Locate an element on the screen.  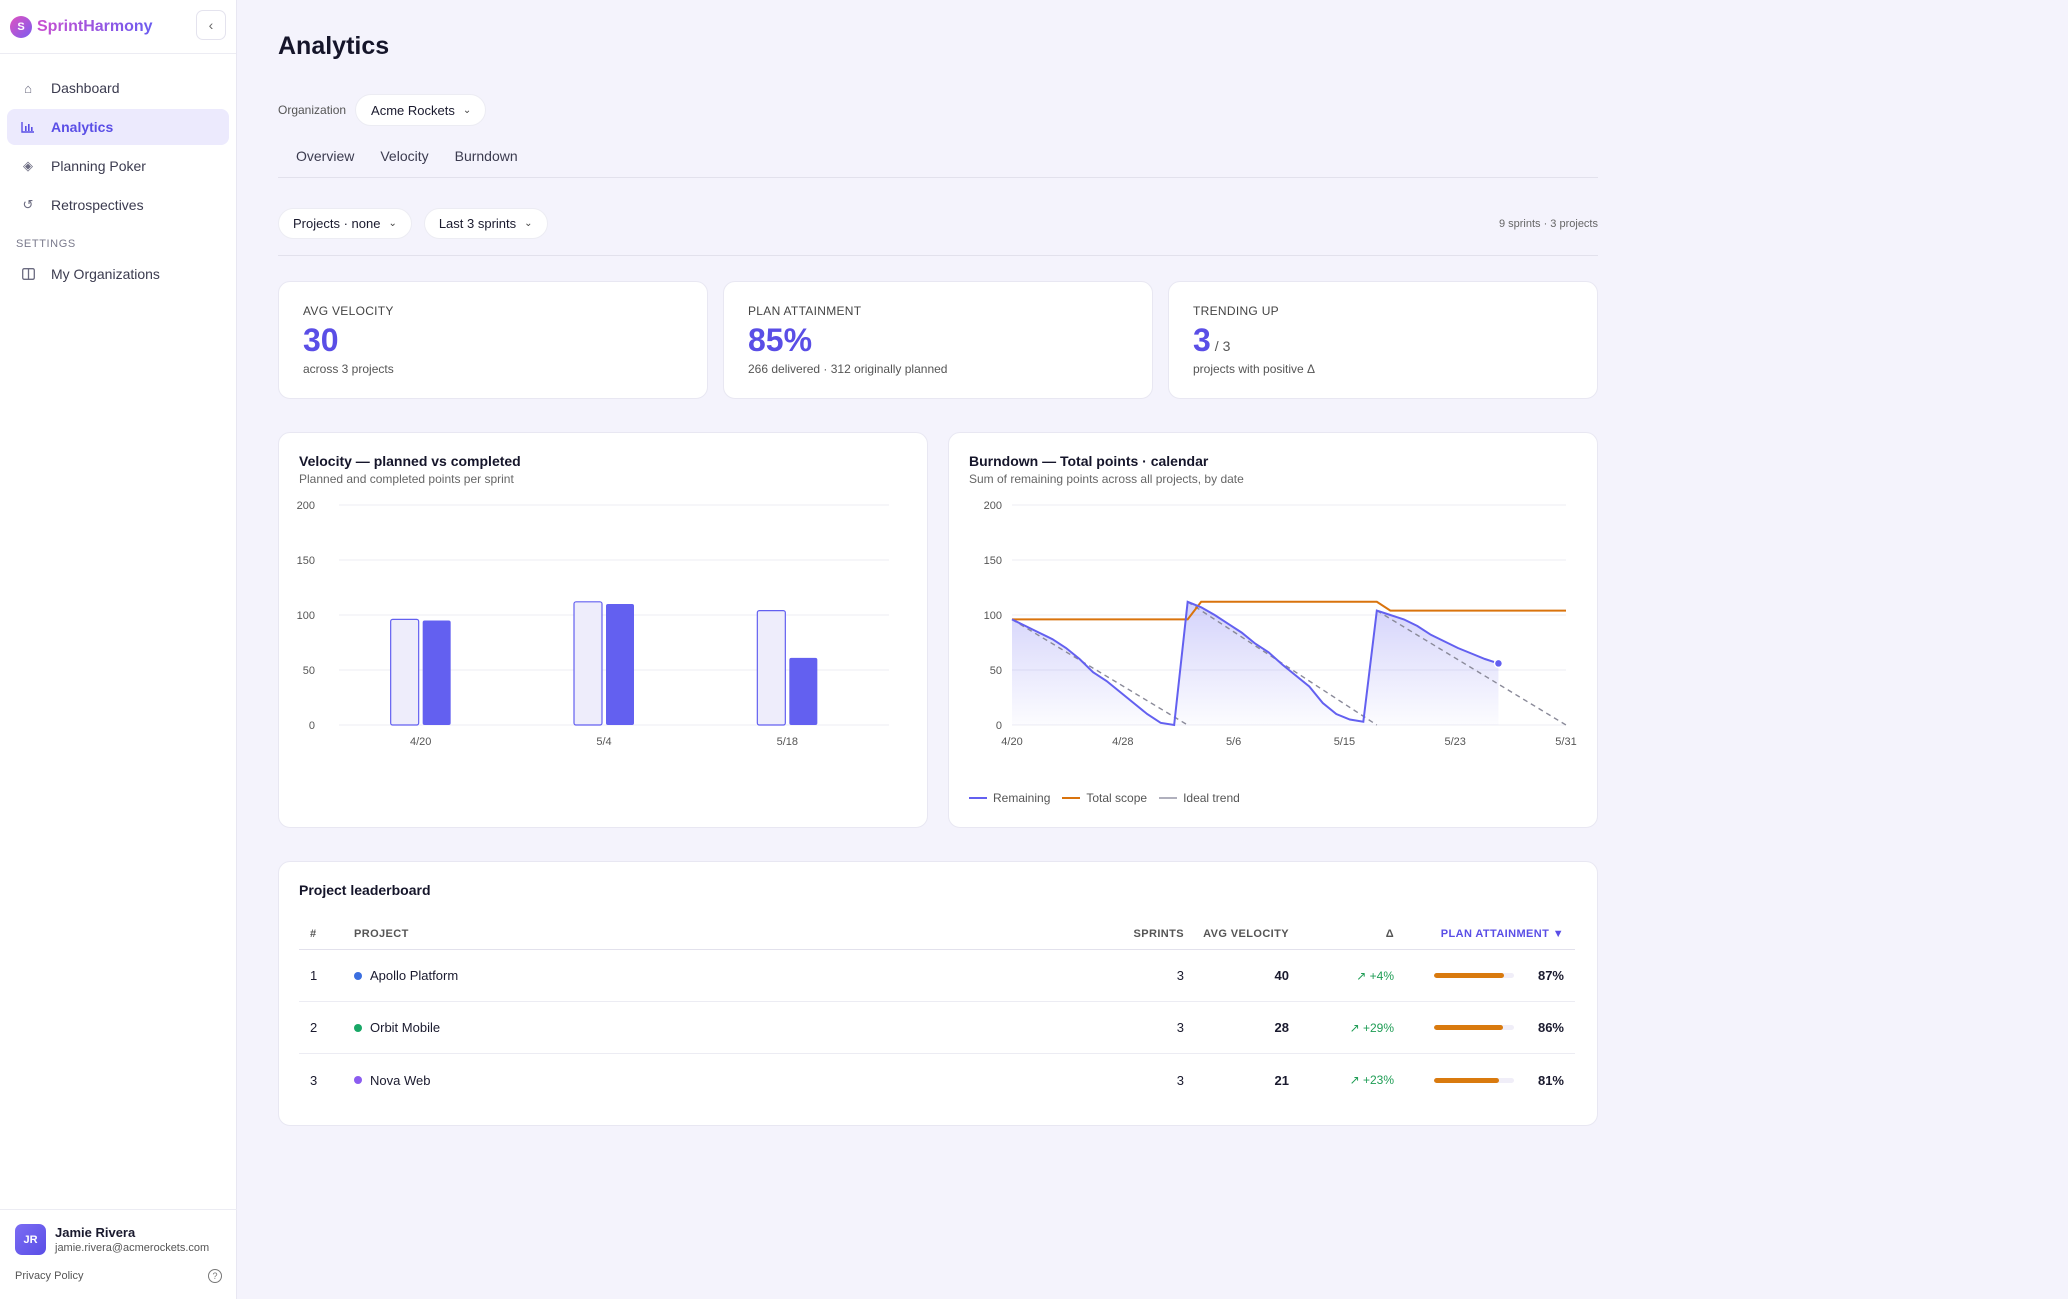
plan-attainment-cell: 81% is located at coordinates (1484, 1080).